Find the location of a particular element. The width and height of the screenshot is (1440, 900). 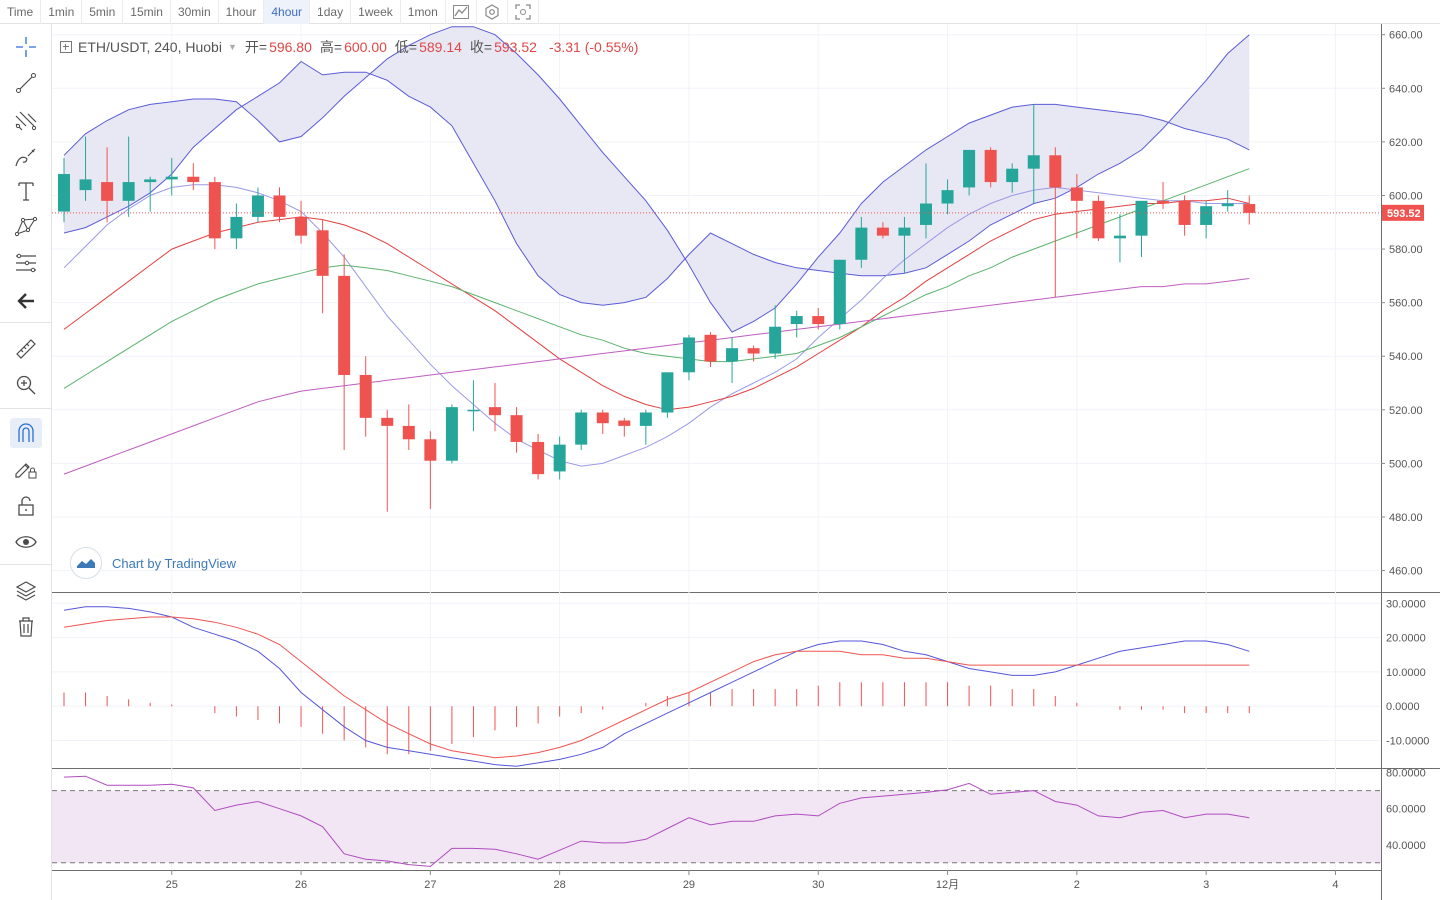

interval-1hour: 1hour is located at coordinates (242, 12).